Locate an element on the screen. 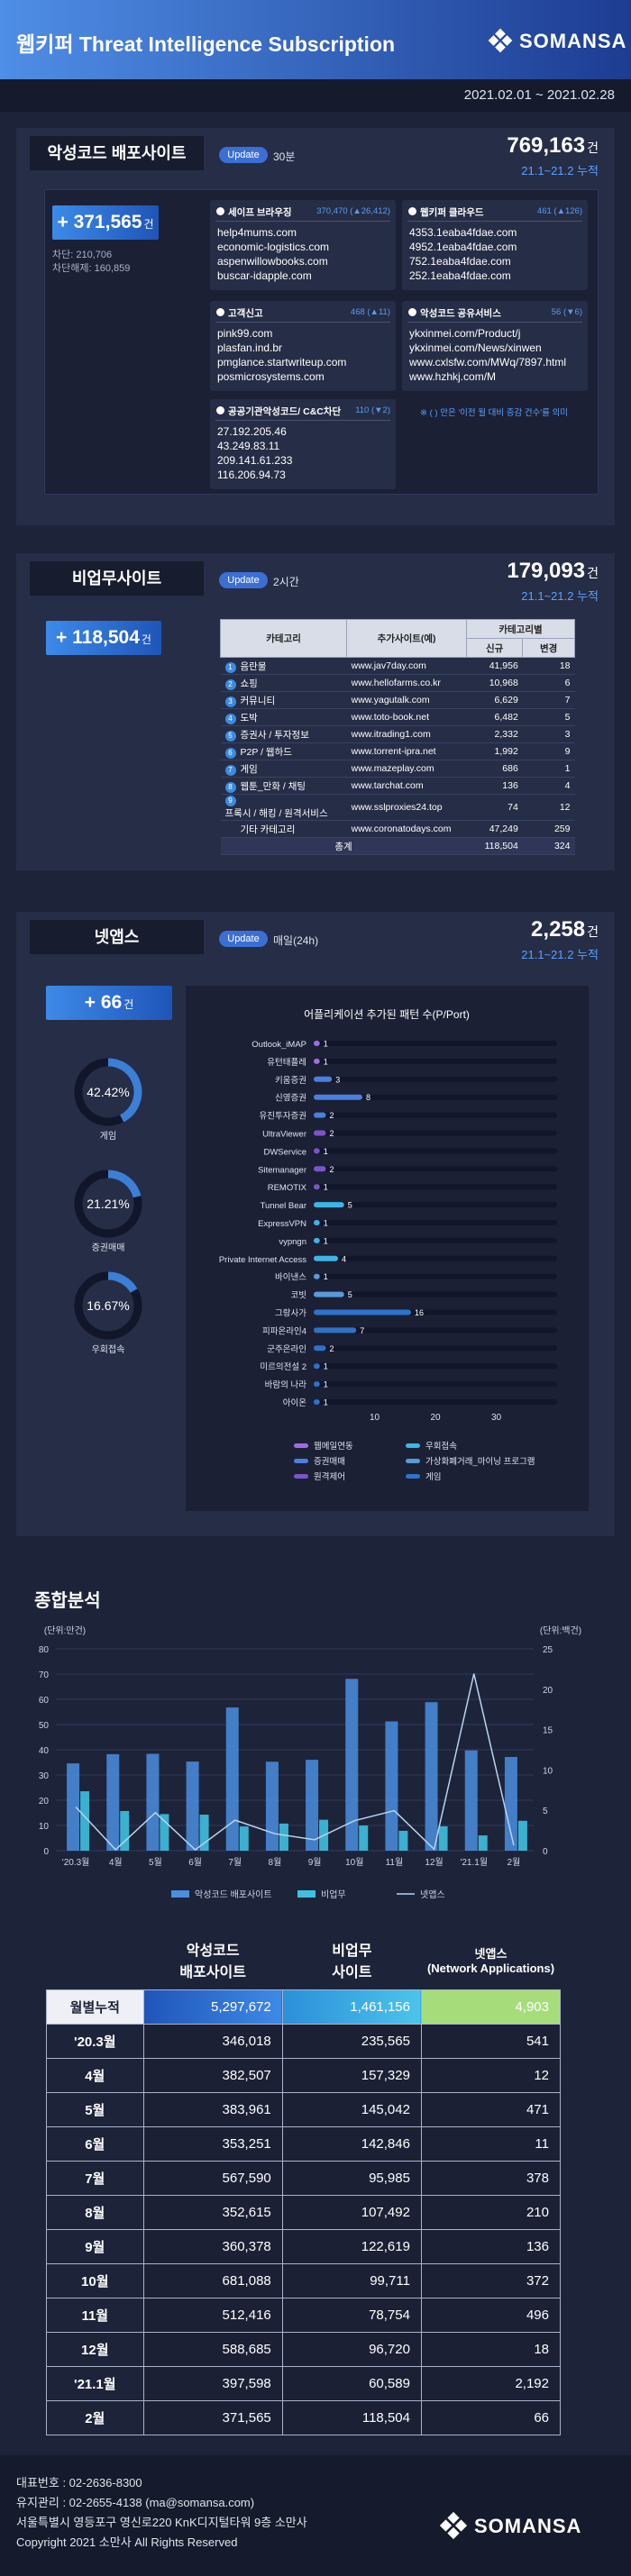 Image resolution: width=631 pixels, height=2576 pixels. total-label: 총계 is located at coordinates (344, 846).